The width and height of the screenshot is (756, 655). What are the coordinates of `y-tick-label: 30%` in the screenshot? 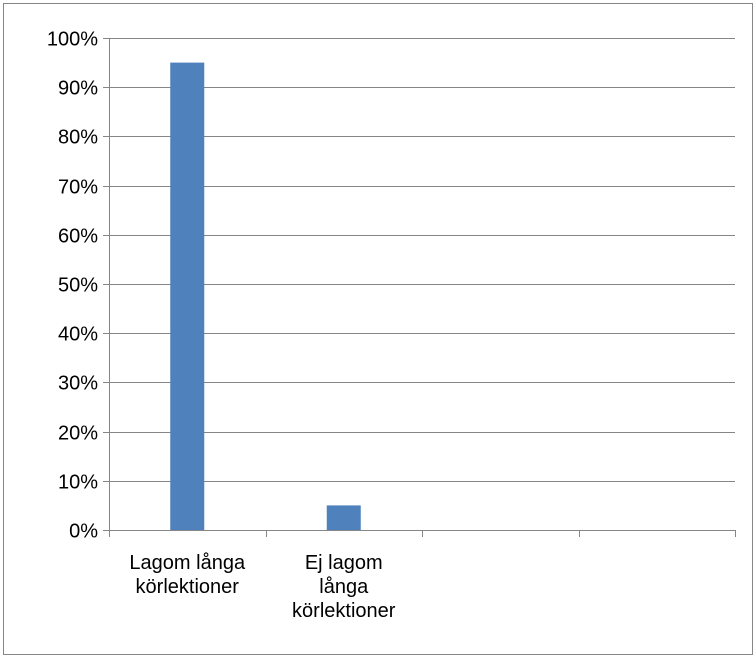 It's located at (78, 384).